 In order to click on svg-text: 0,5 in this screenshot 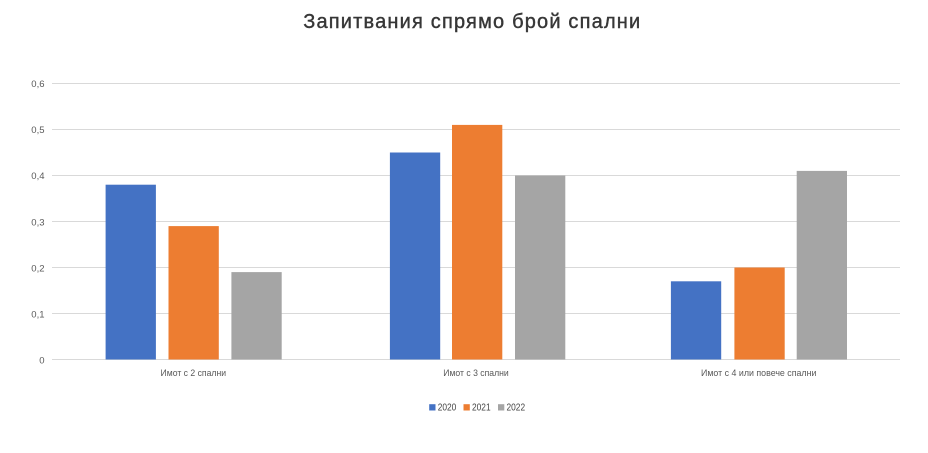, I will do `click(37, 130)`.